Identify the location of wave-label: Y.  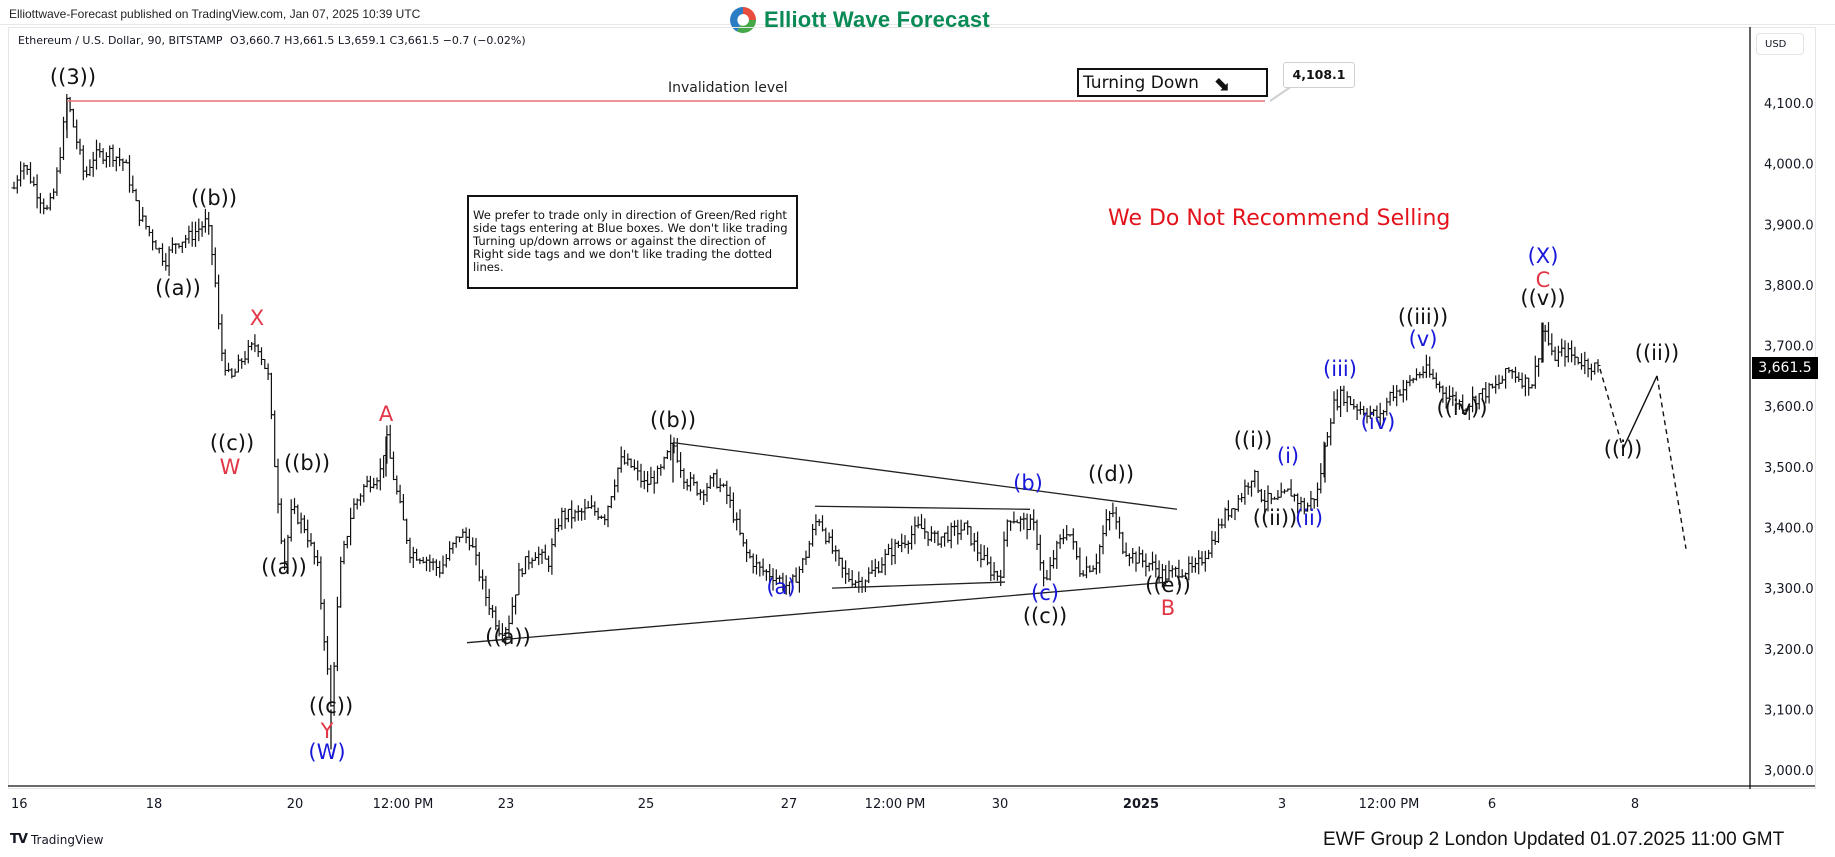
(327, 731).